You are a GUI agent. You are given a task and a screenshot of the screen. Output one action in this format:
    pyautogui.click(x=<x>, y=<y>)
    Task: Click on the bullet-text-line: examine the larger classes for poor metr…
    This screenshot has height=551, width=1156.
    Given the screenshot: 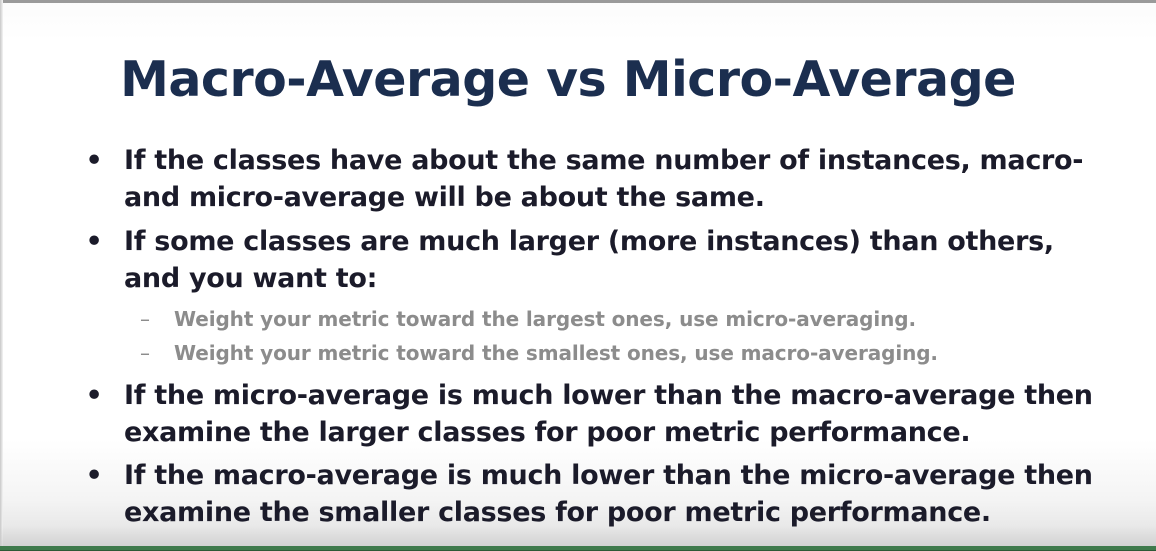 What is the action you would take?
    pyautogui.click(x=547, y=432)
    